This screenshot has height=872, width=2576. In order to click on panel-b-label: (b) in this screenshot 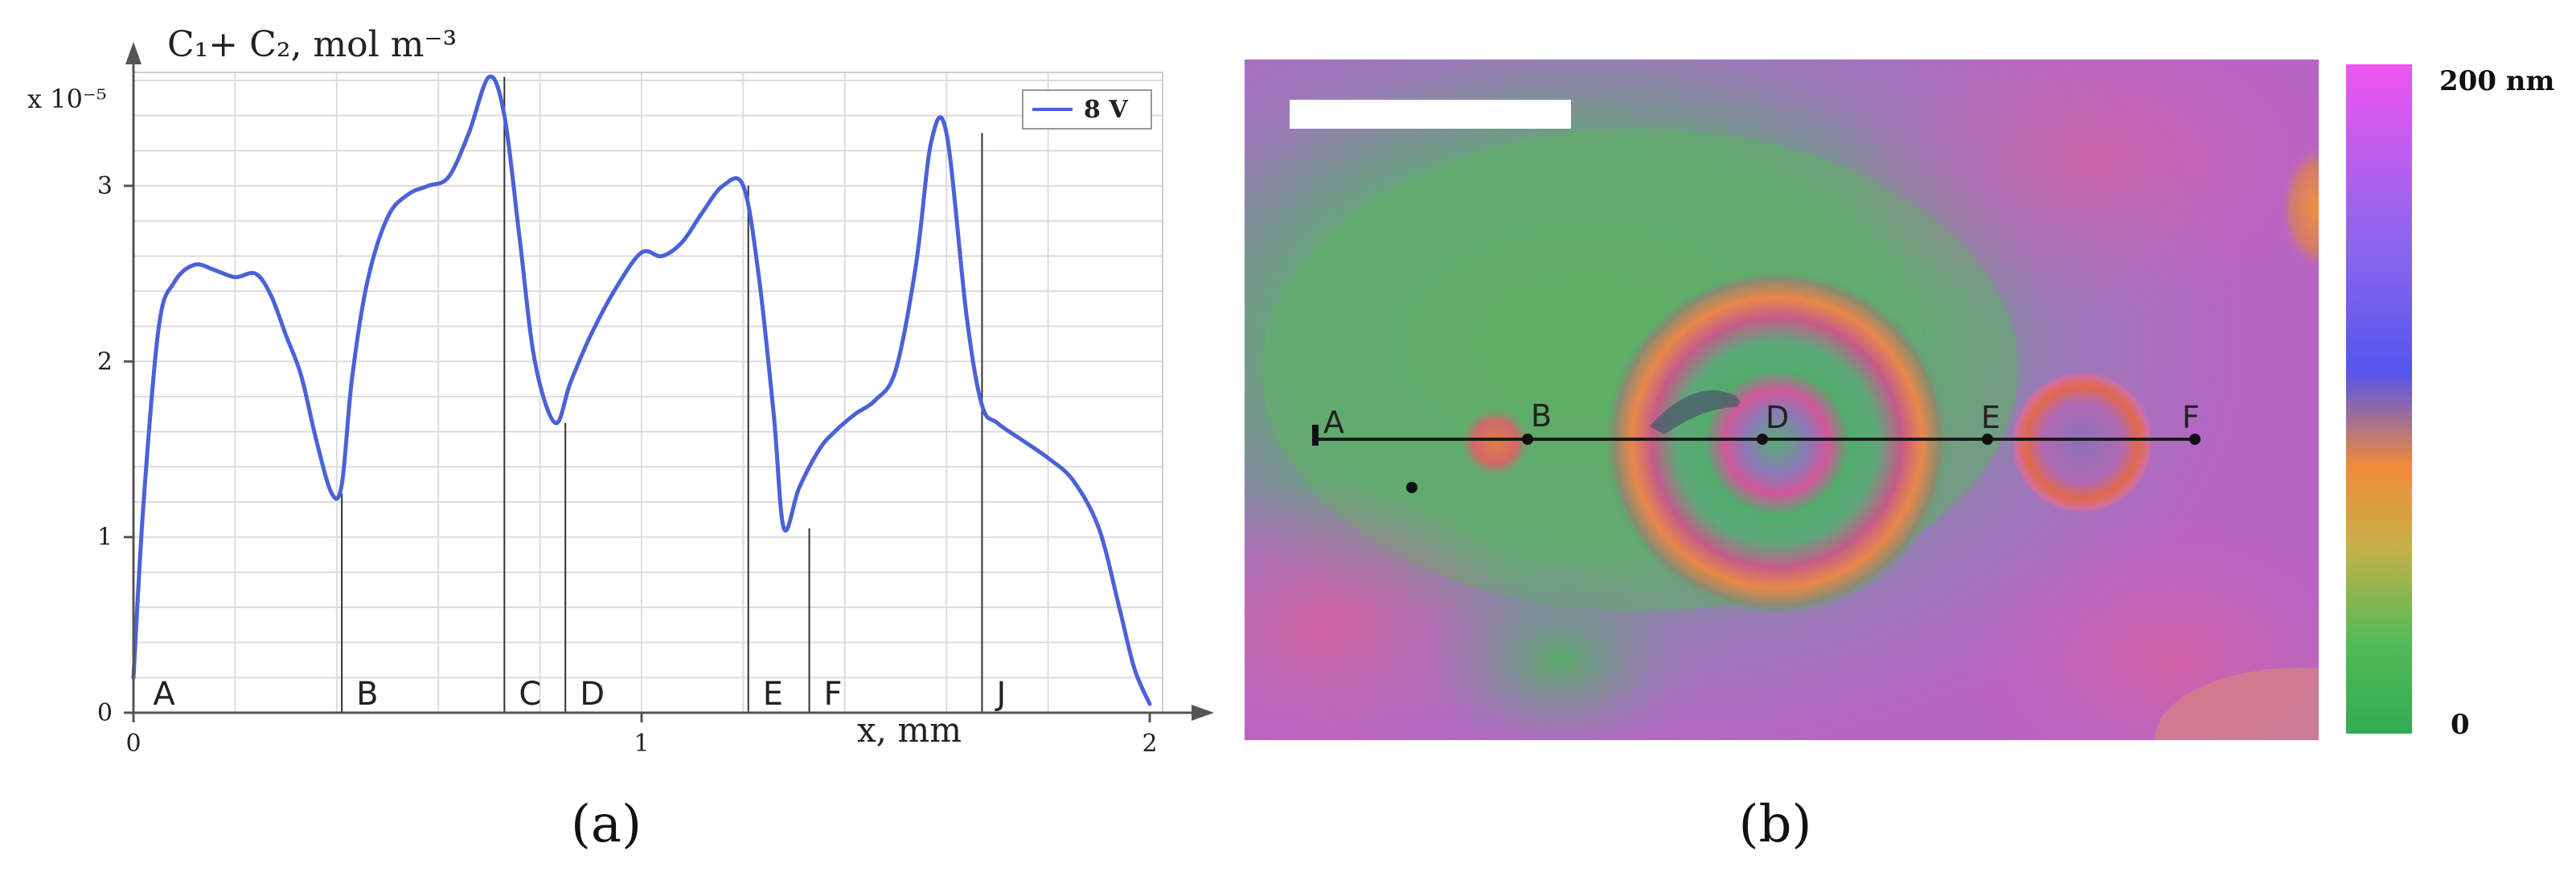, I will do `click(1775, 824)`.